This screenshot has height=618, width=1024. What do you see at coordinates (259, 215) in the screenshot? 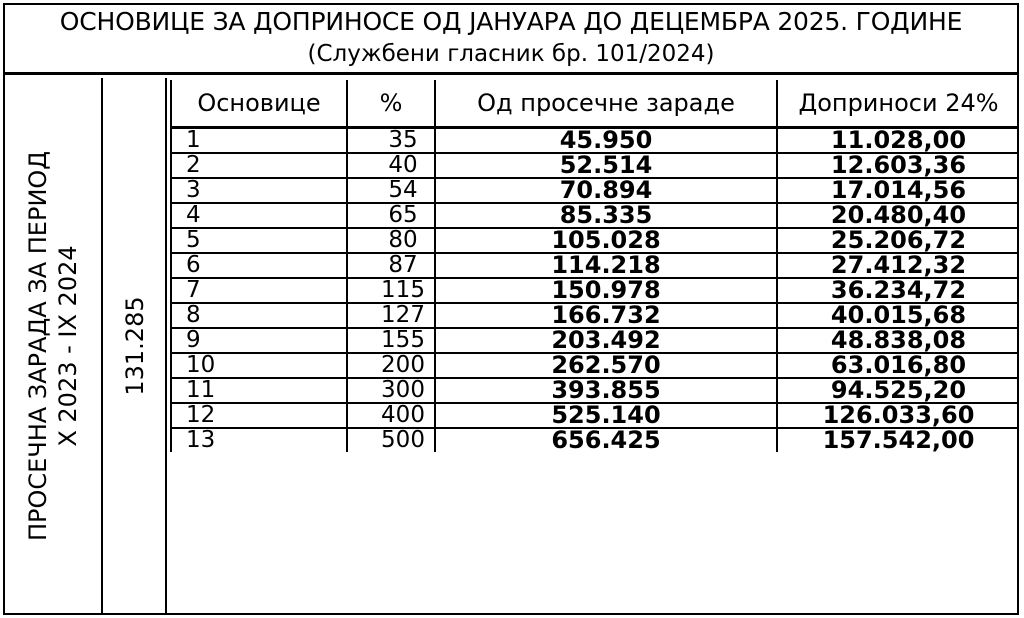
I see `base-number-cell: 4` at bounding box center [259, 215].